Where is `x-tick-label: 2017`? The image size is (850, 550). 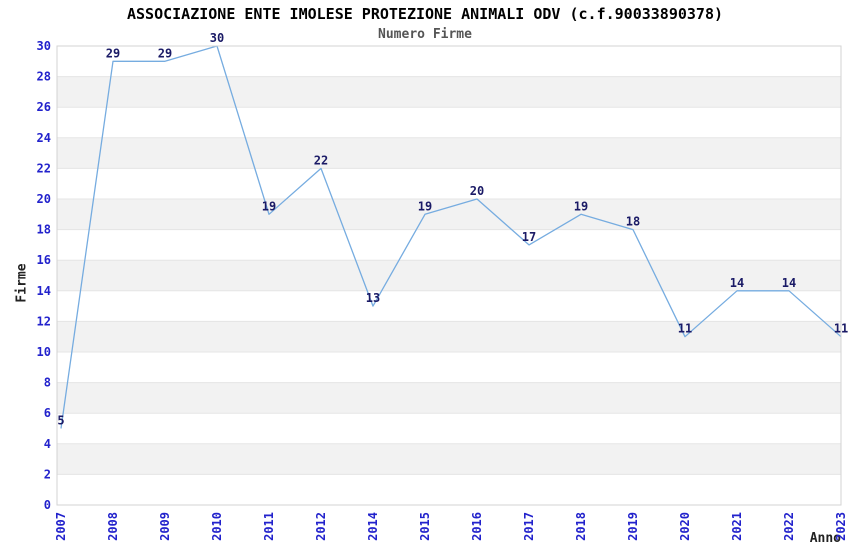 x-tick-label: 2017 is located at coordinates (529, 526).